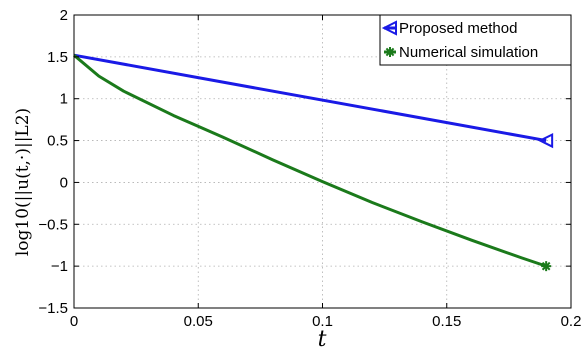  What do you see at coordinates (74, 321) in the screenshot?
I see `x-tick-label: 0` at bounding box center [74, 321].